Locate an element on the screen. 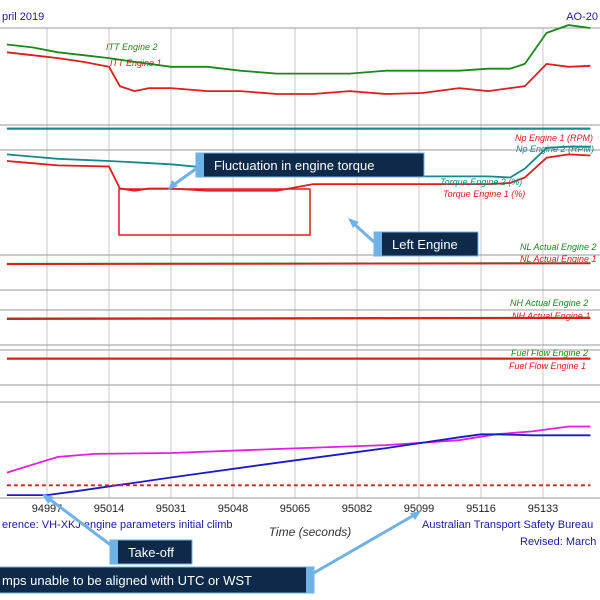 Image resolution: width=600 pixels, height=600 pixels. series-label-6: NL Actual Engine 2 is located at coordinates (558, 247).